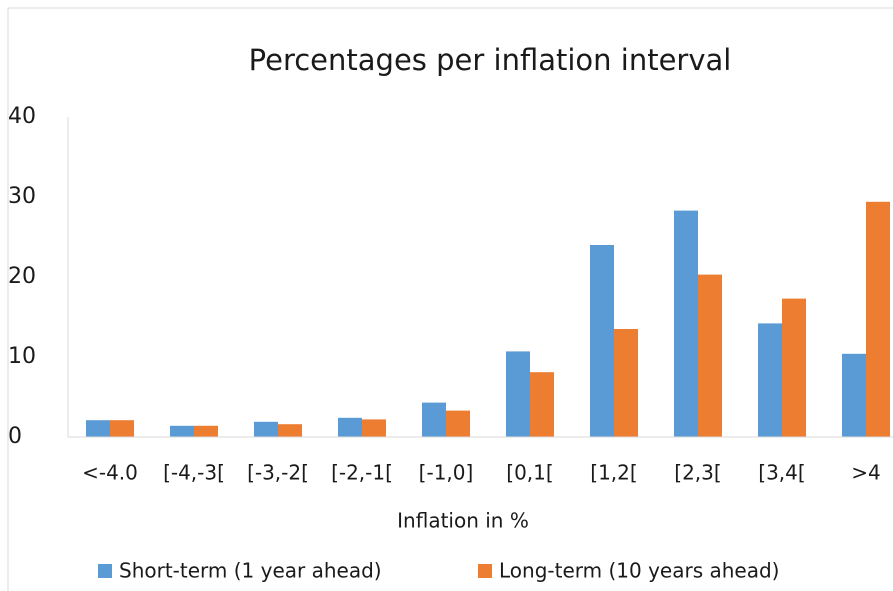  What do you see at coordinates (194, 473) in the screenshot?
I see `x-tick-label: [-4,-3[` at bounding box center [194, 473].